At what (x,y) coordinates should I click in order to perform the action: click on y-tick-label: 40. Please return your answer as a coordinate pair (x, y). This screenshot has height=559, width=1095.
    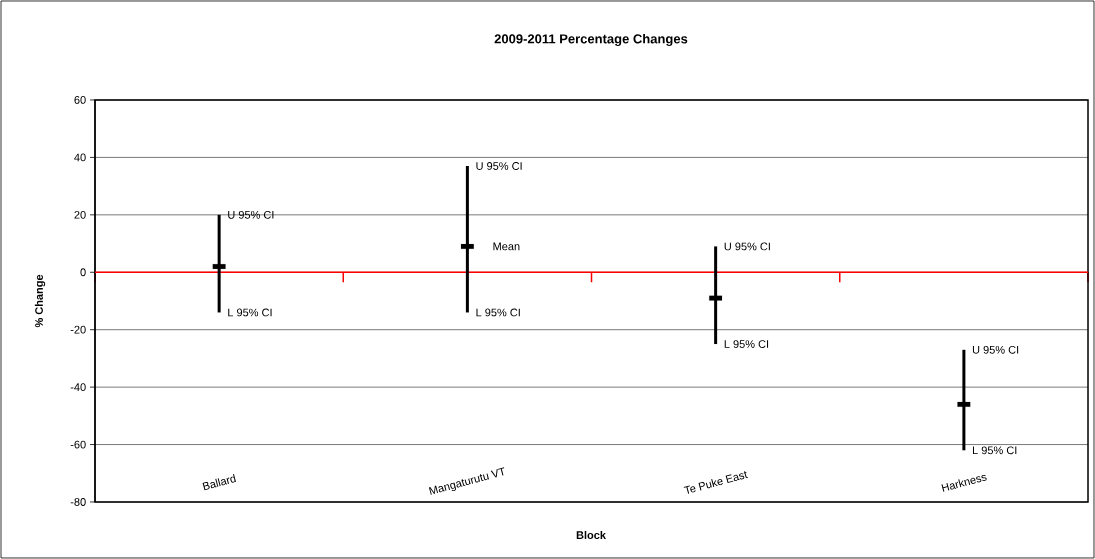
    Looking at the image, I should click on (80, 157).